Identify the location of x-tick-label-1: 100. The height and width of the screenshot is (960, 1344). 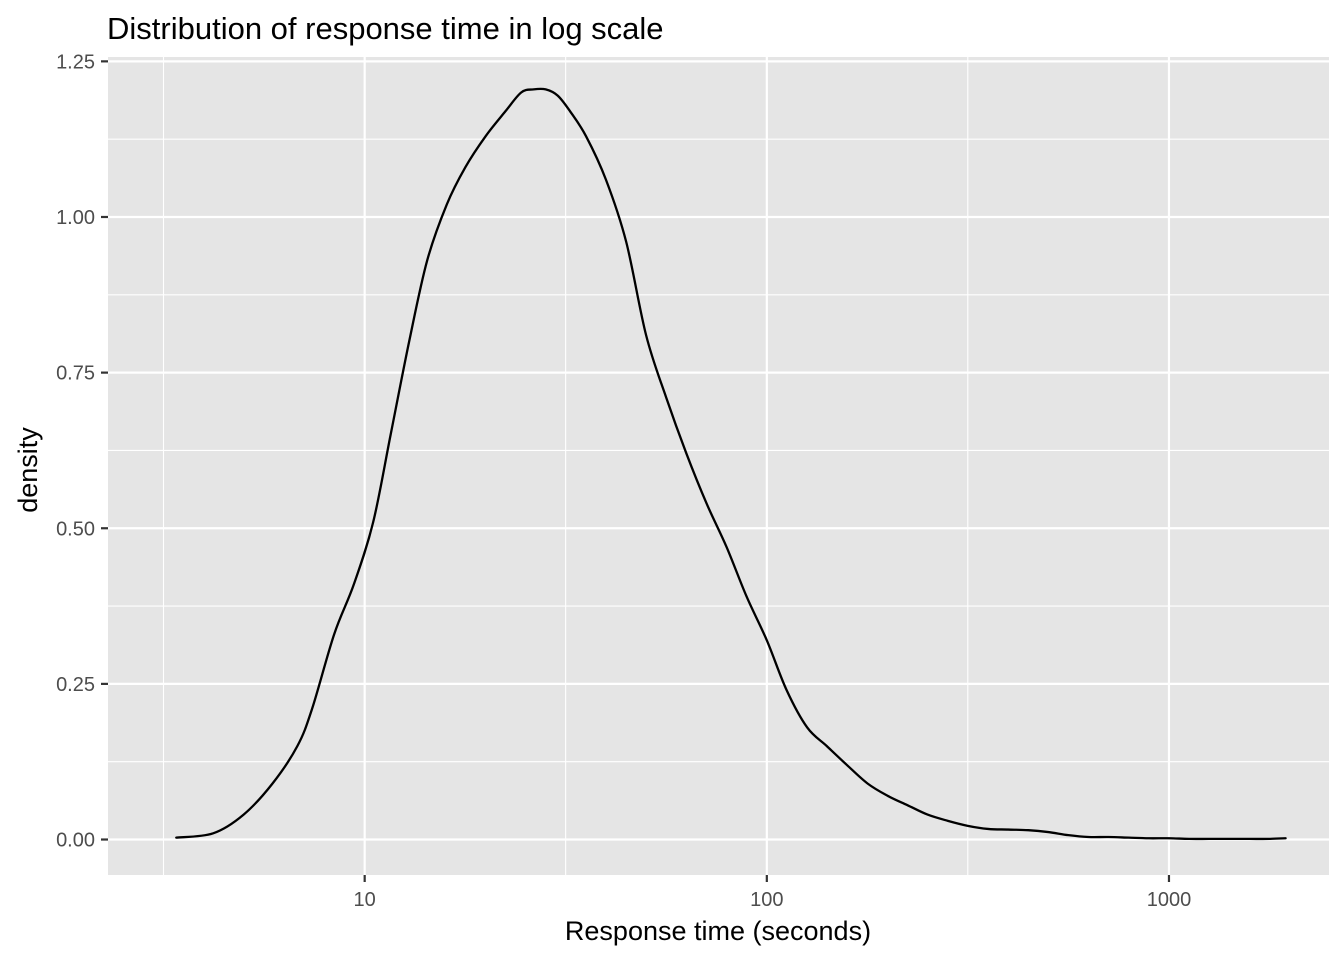
(766, 900).